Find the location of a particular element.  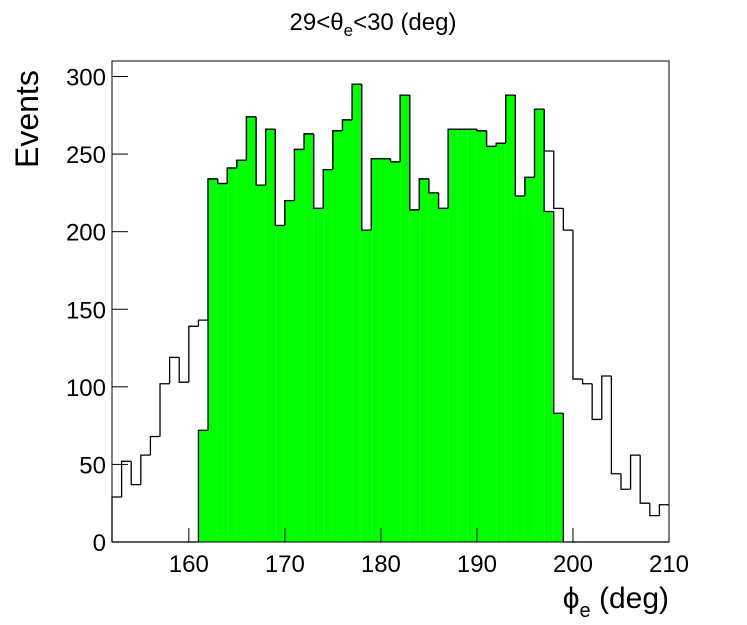

x-axis-title: ϕe (deg) is located at coordinates (616, 602).